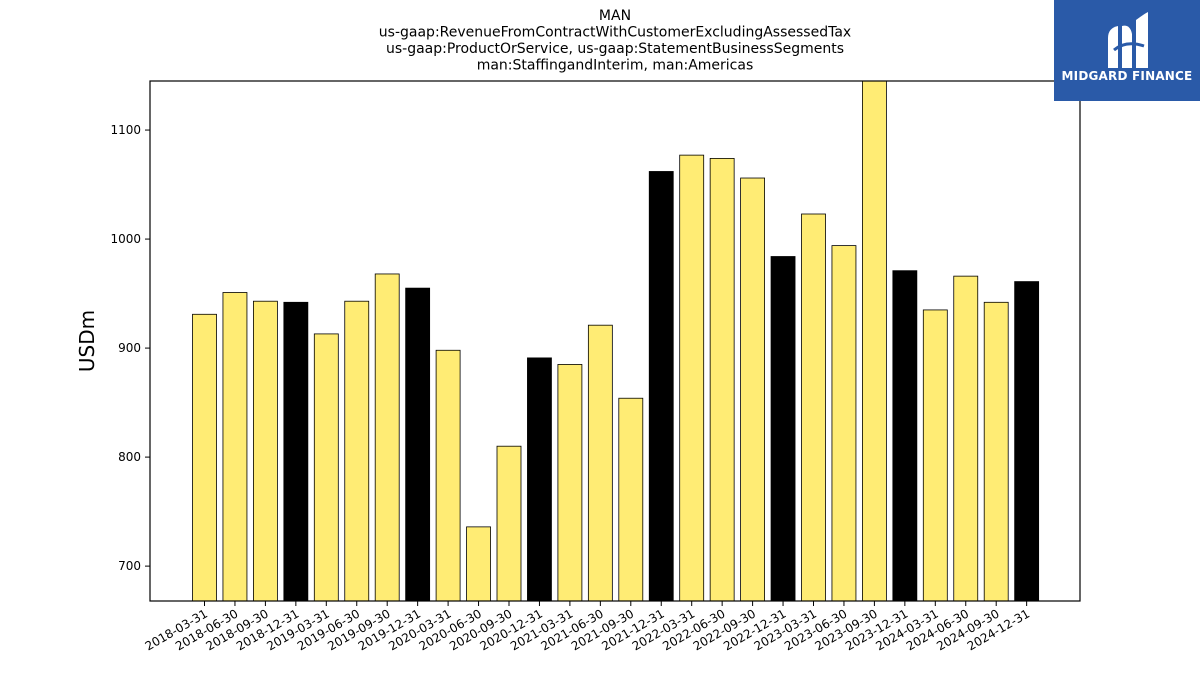 This screenshot has width=1200, height=675. I want to click on logo-text: MIDGARD FINANCE, so click(1127, 76).